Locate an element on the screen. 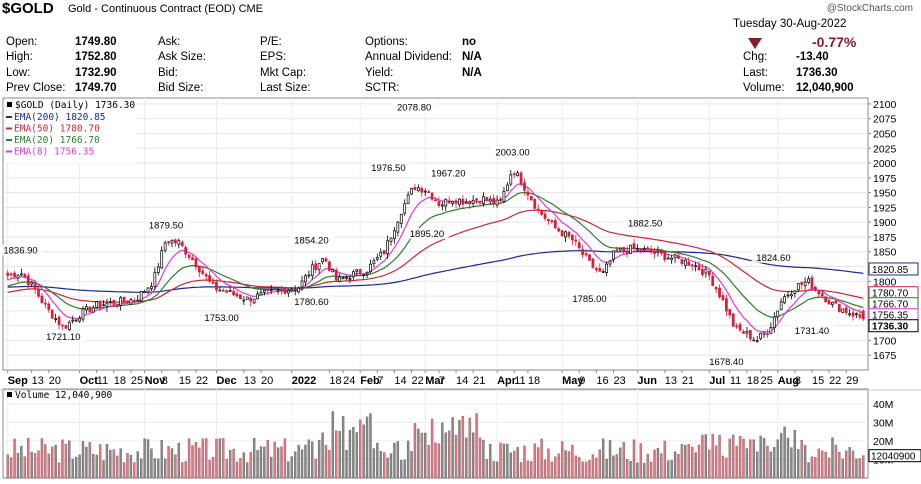  price-tag-label: 1756.35 is located at coordinates (890, 316).